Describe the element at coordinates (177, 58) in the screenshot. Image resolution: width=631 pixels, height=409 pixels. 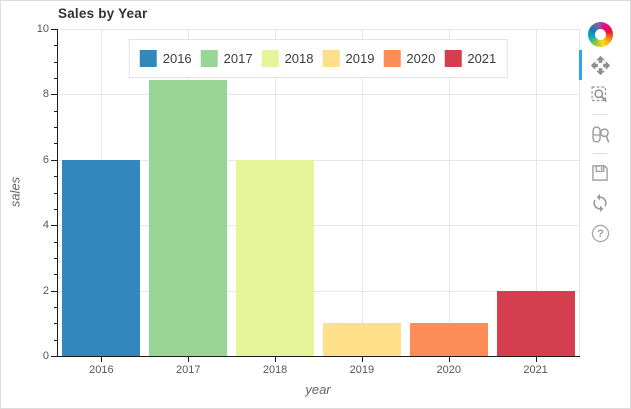
I see `legend-label: 2016` at that location.